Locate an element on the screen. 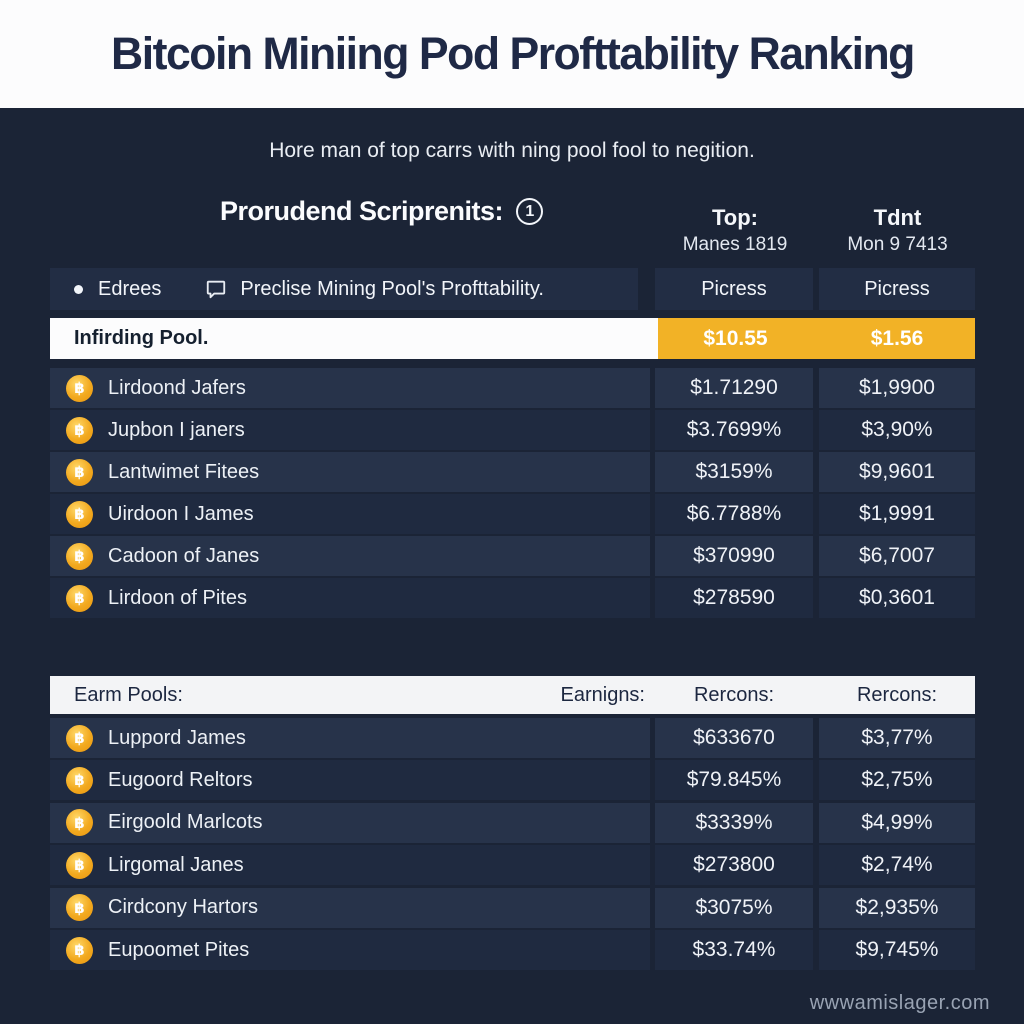 The image size is (1024, 1024). value-cell-1: $6.7788% is located at coordinates (734, 514).